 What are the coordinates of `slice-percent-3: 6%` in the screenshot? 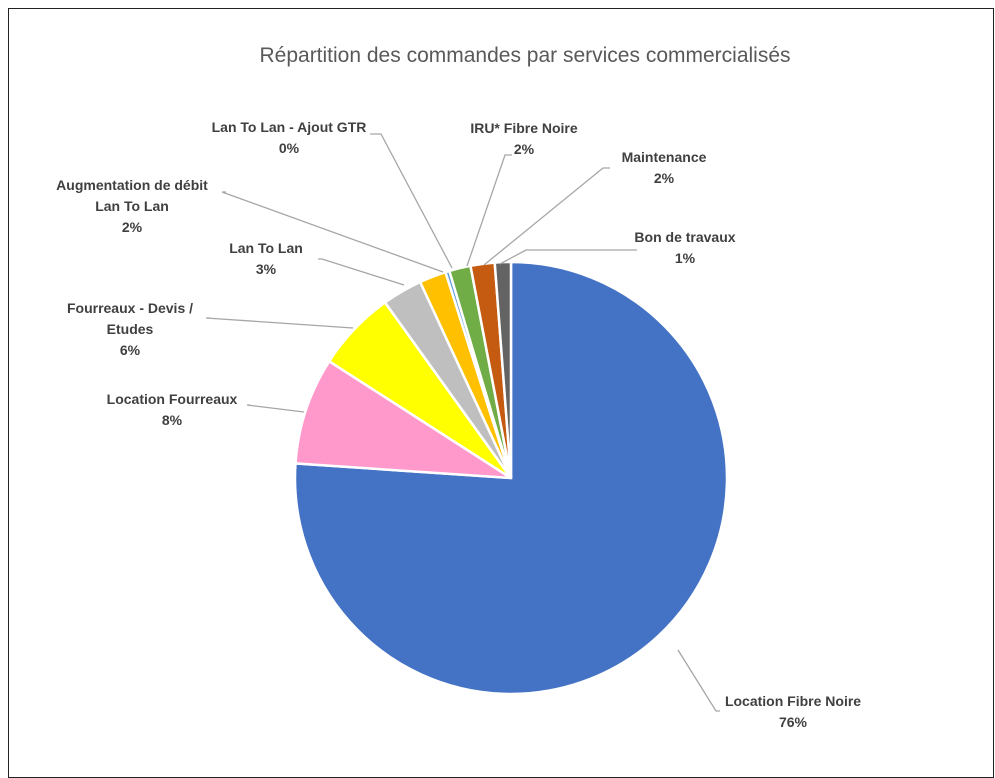 It's located at (130, 350).